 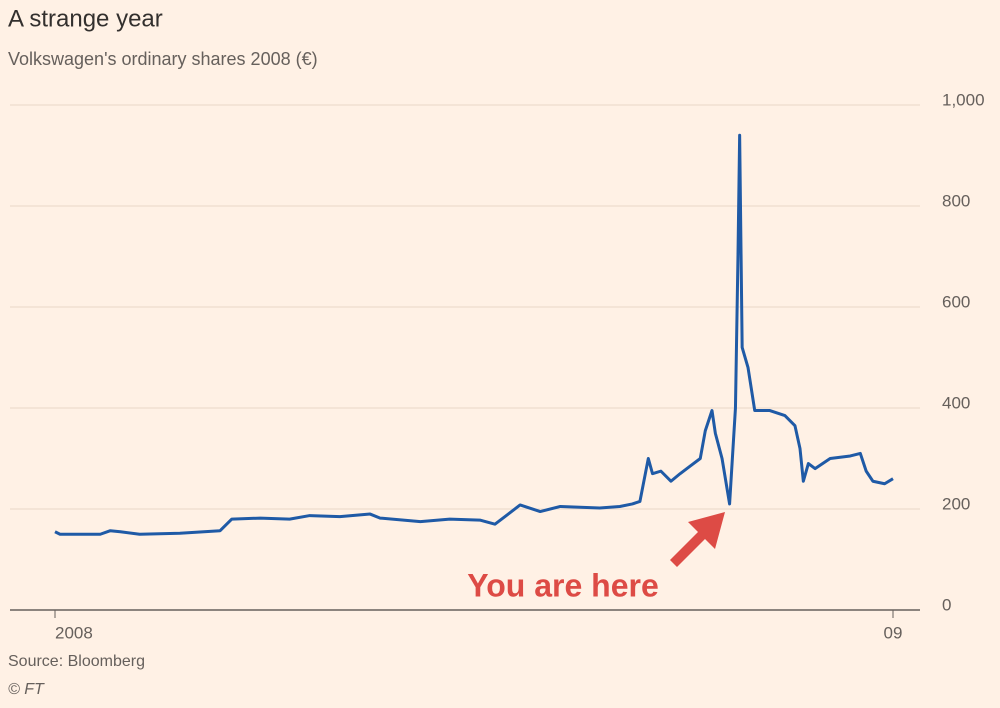 What do you see at coordinates (85, 18) in the screenshot?
I see `chart-title: A strange year` at bounding box center [85, 18].